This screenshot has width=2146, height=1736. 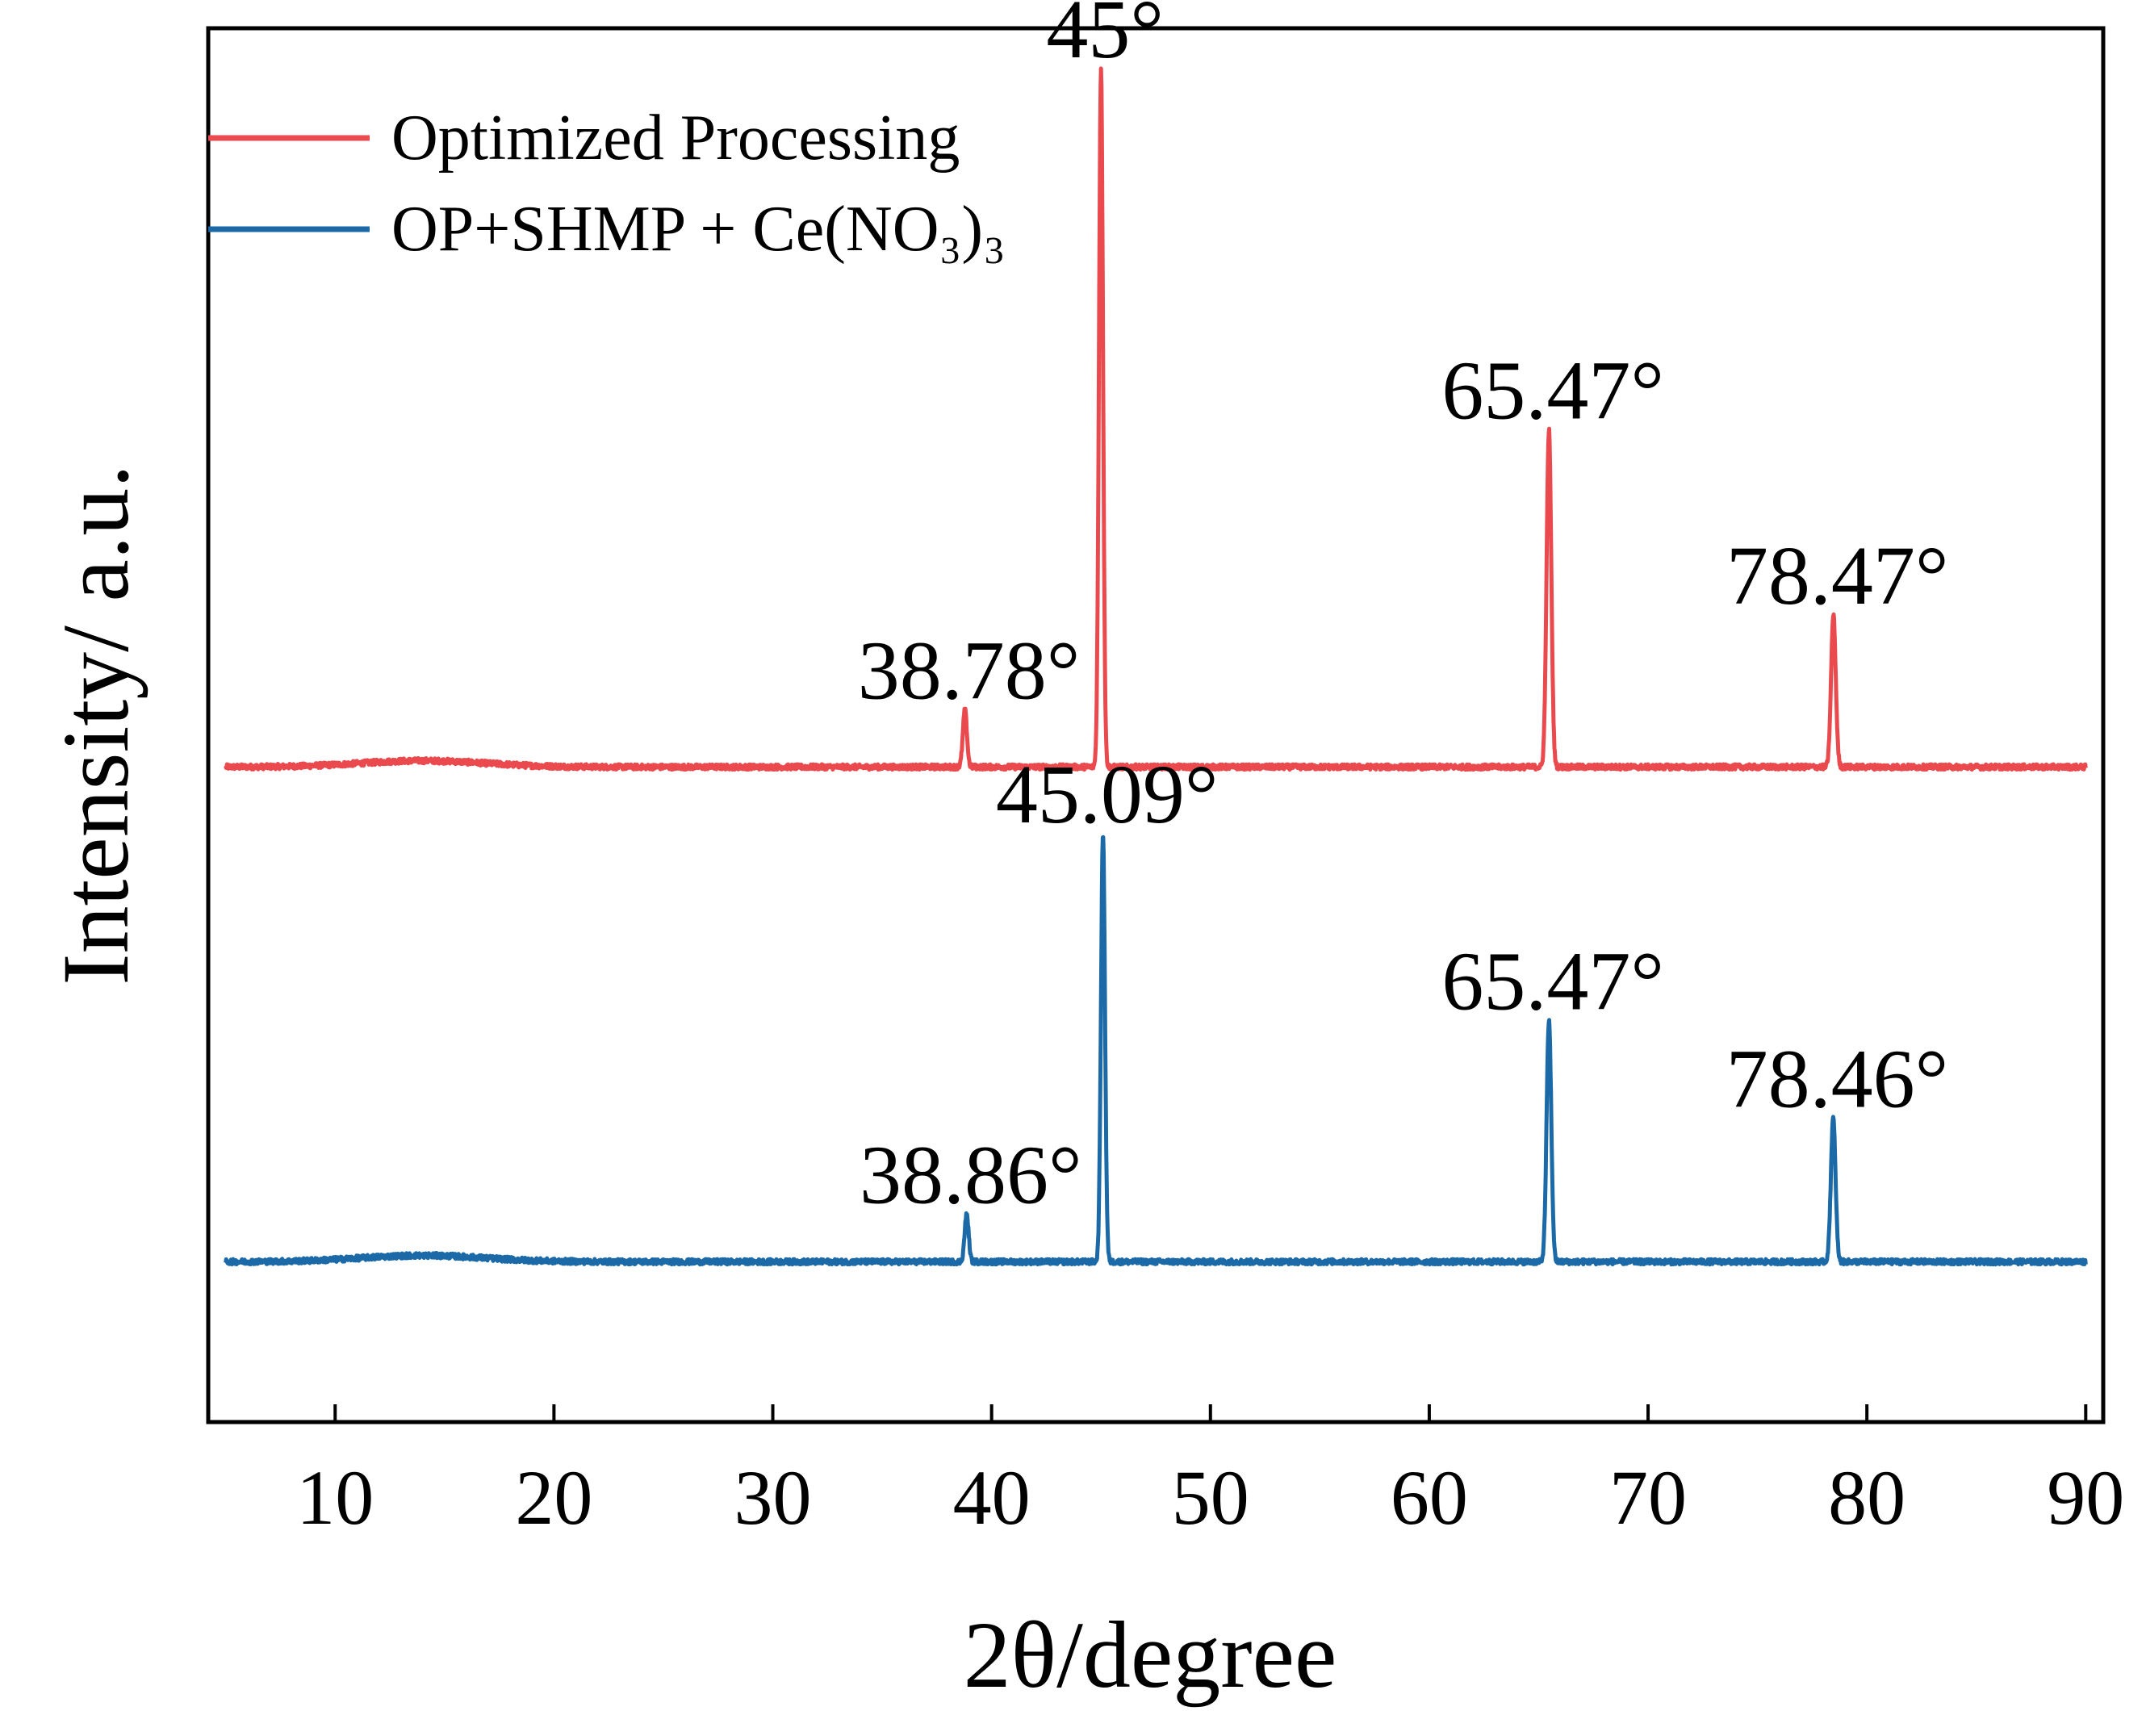 I want to click on x-tick-label-70: 70, so click(x=1648, y=1497).